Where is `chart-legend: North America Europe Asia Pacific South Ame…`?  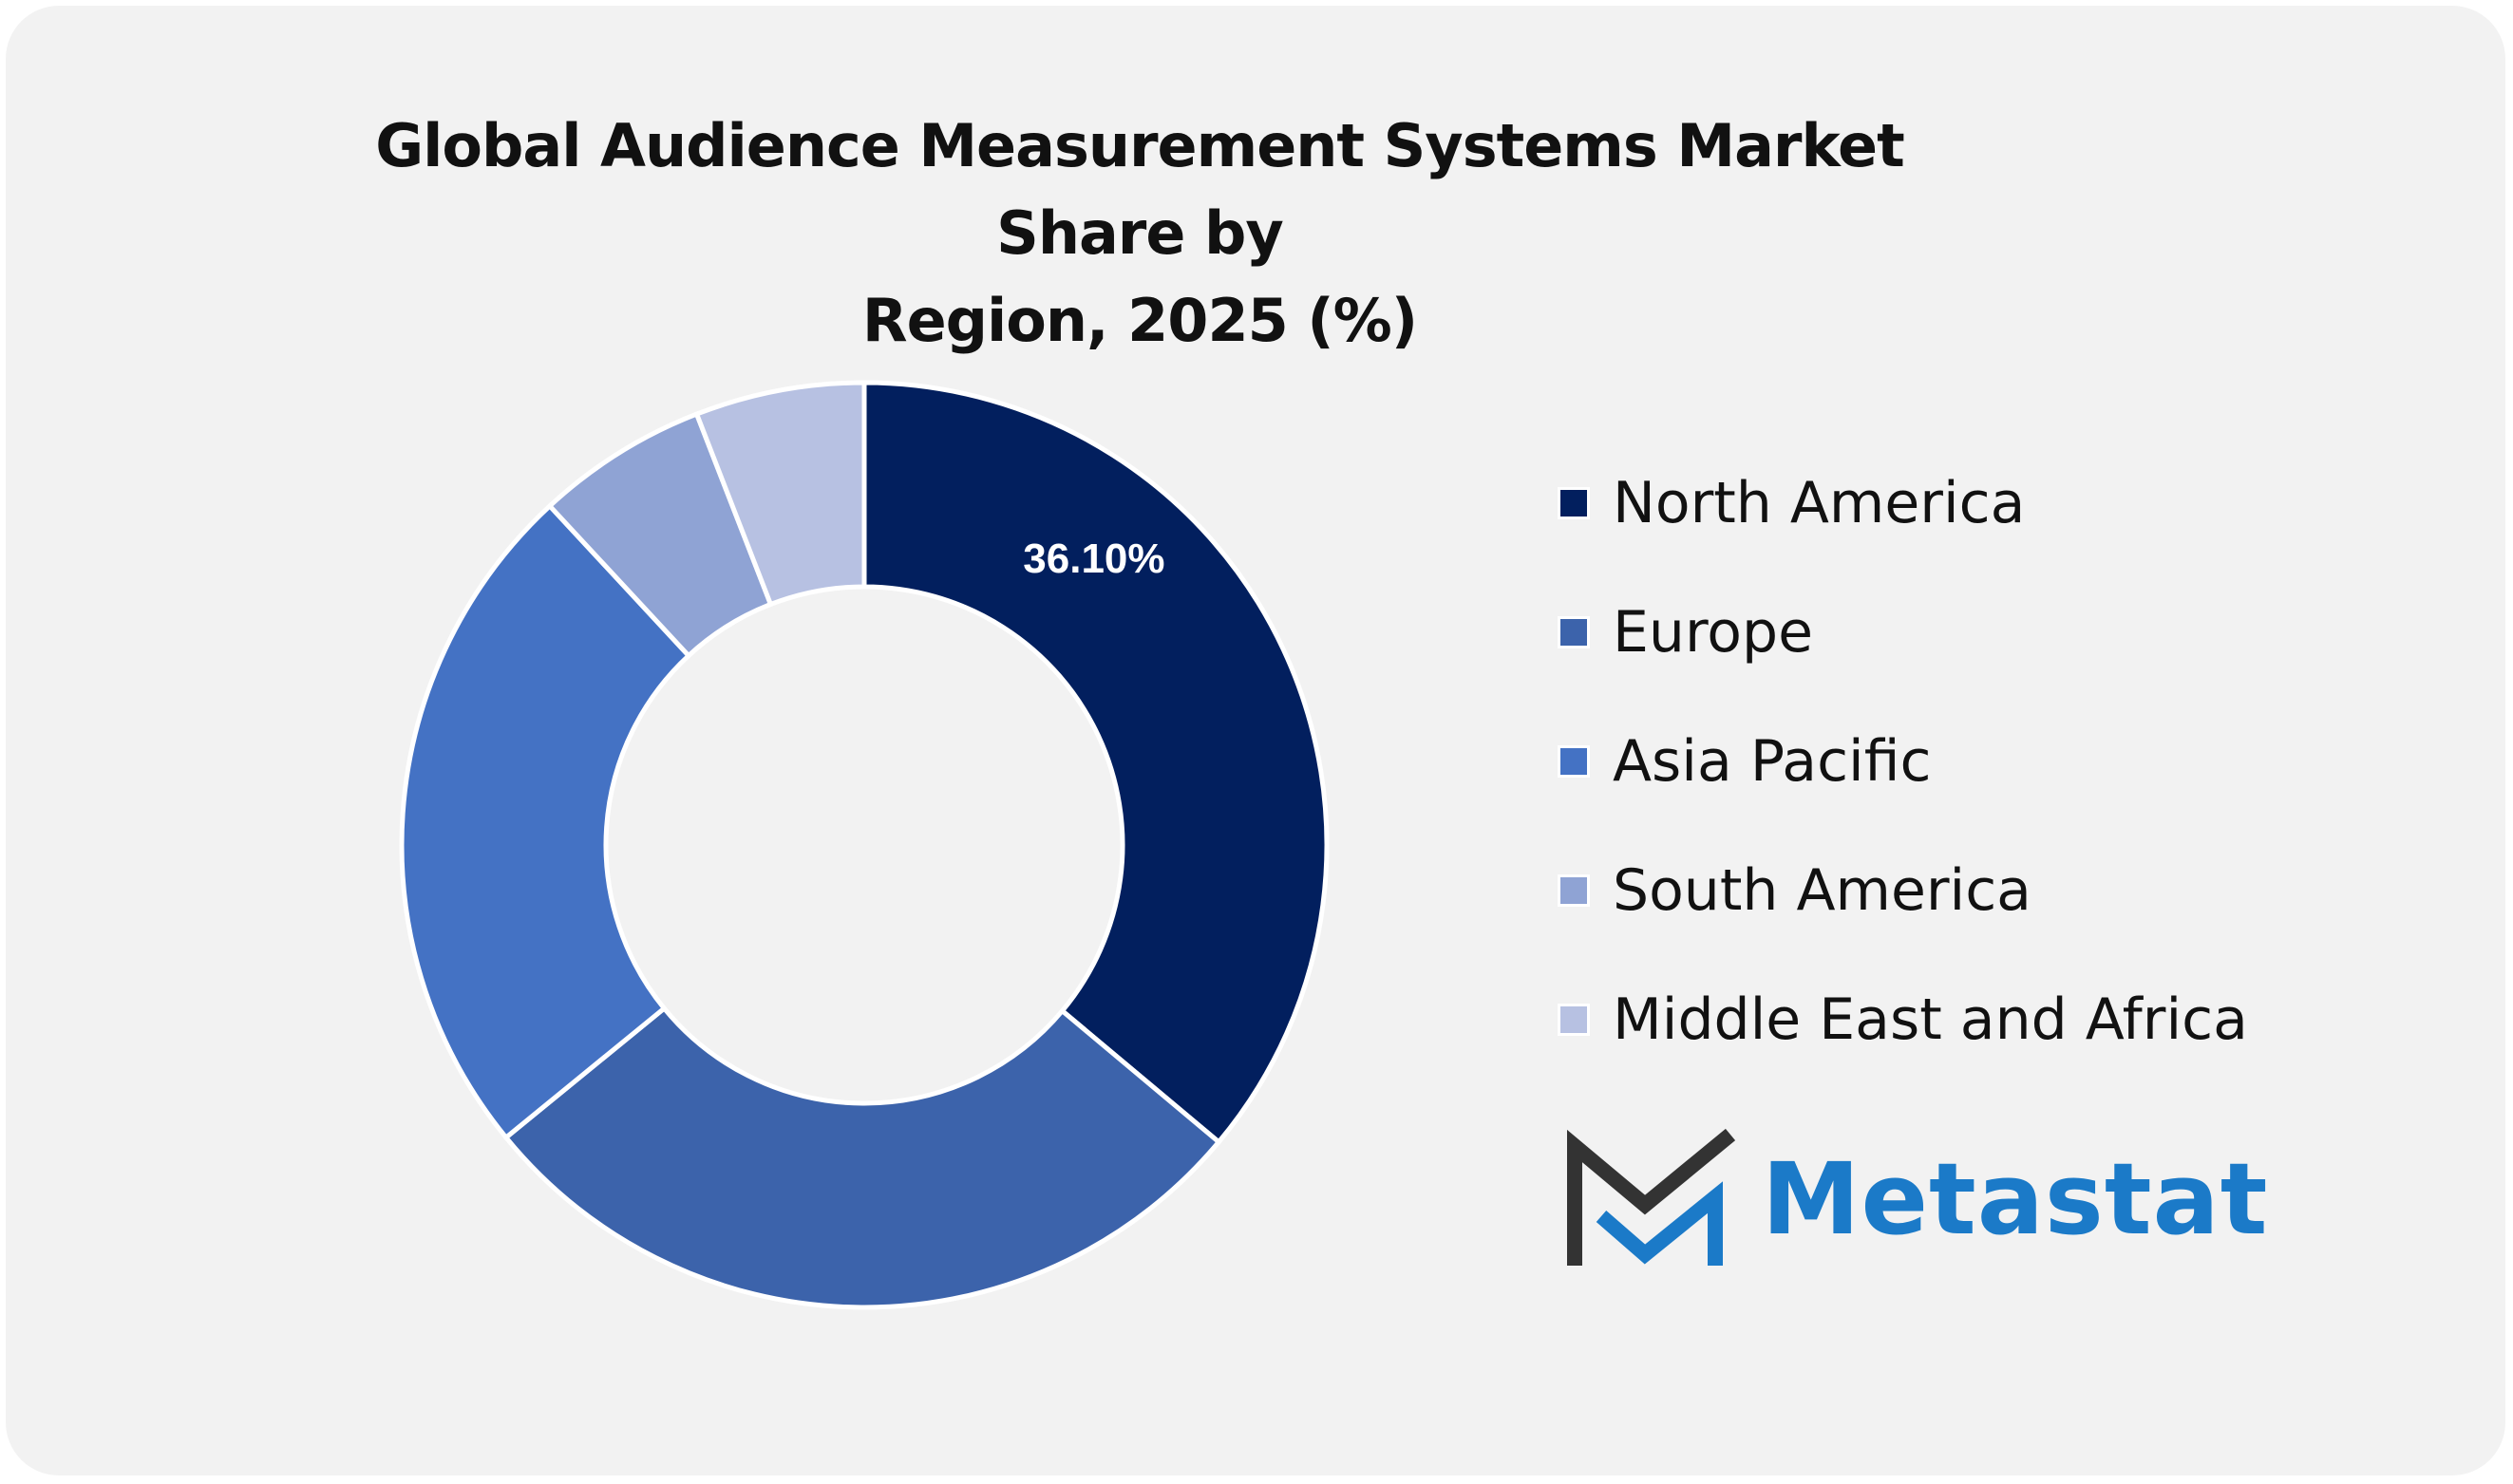
chart-legend: North America Europe Asia Pacific South Ame… is located at coordinates (1903, 762).